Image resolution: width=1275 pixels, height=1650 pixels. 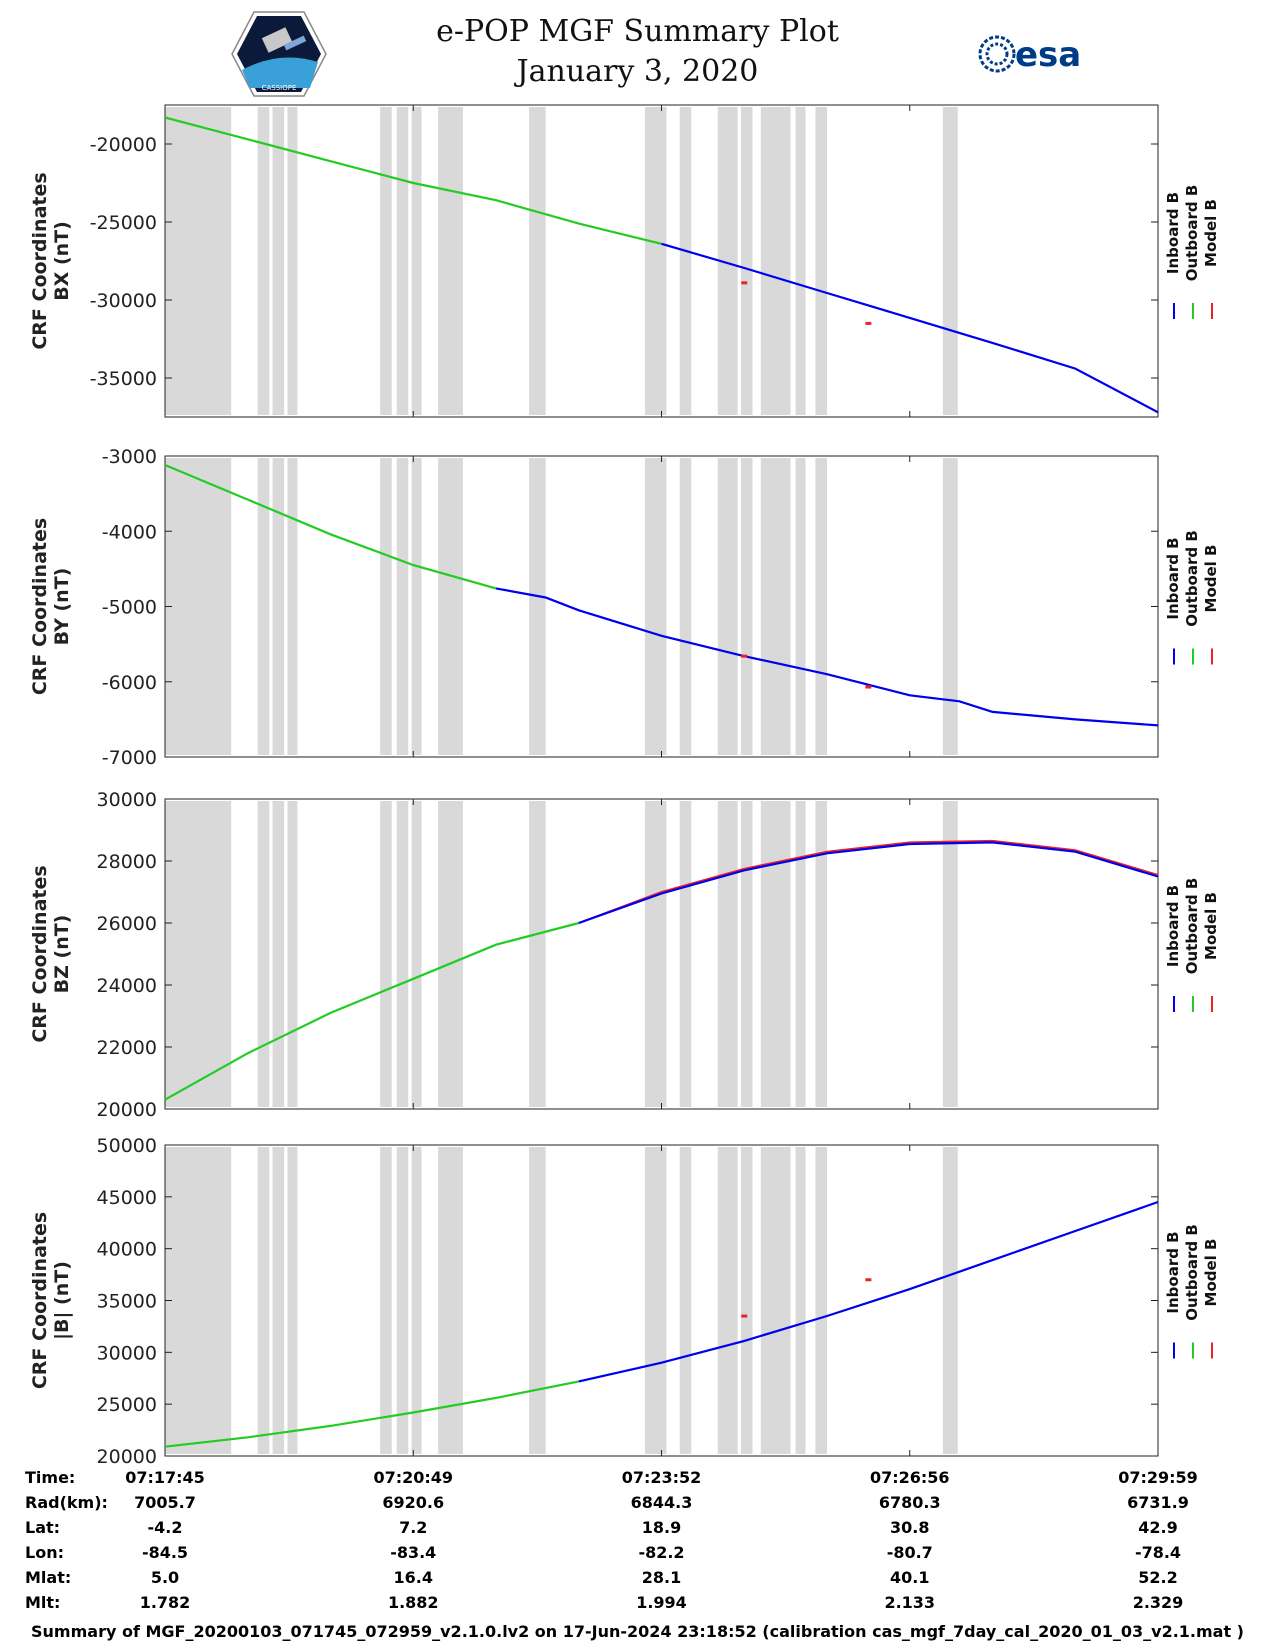 What do you see at coordinates (1158, 1577) in the screenshot?
I see `info-value: 52.2` at bounding box center [1158, 1577].